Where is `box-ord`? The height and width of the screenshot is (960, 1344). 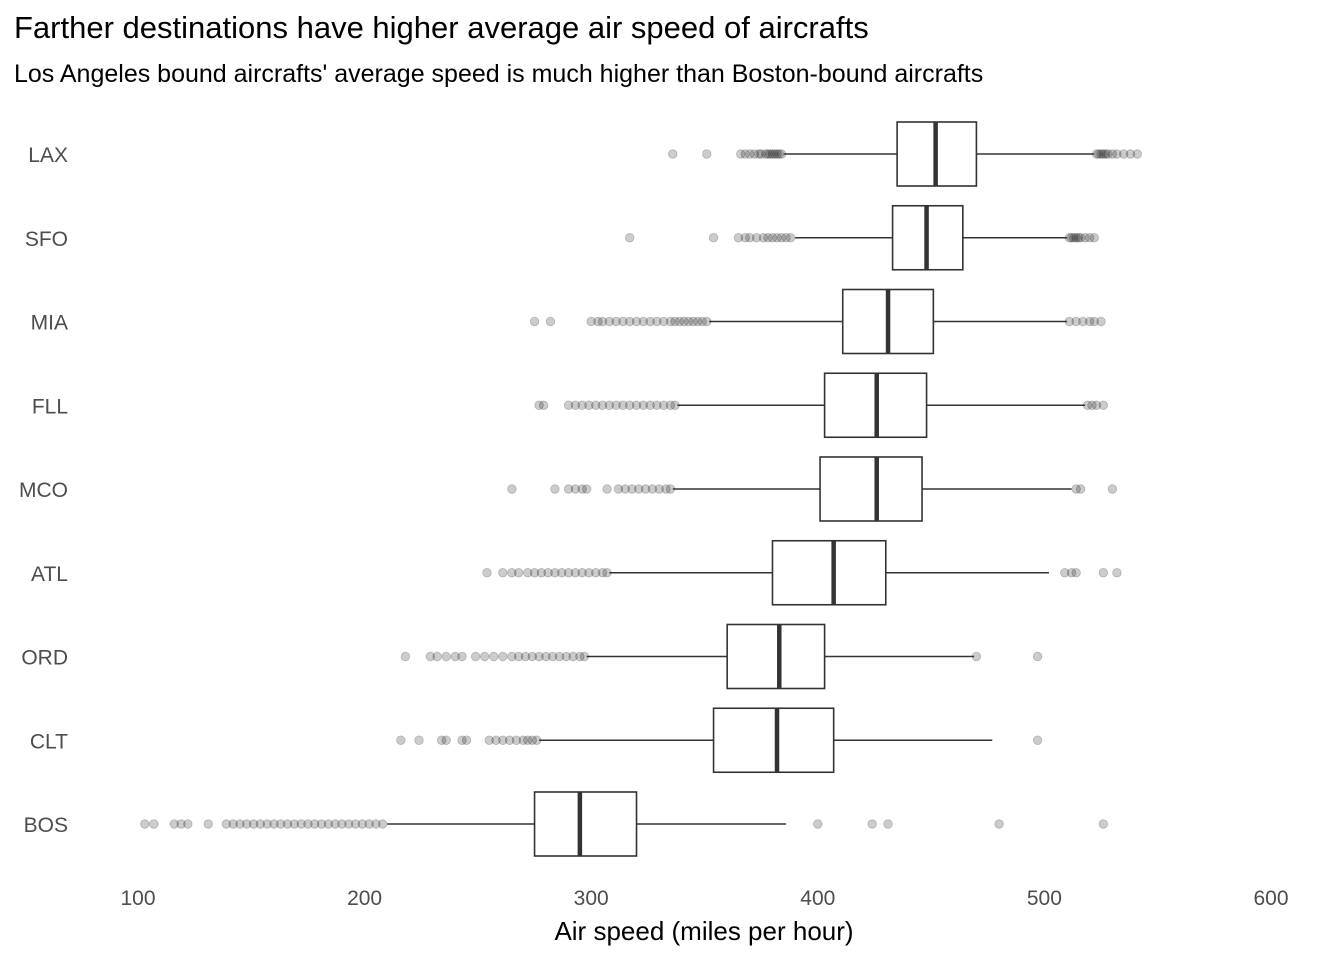 box-ord is located at coordinates (721, 656).